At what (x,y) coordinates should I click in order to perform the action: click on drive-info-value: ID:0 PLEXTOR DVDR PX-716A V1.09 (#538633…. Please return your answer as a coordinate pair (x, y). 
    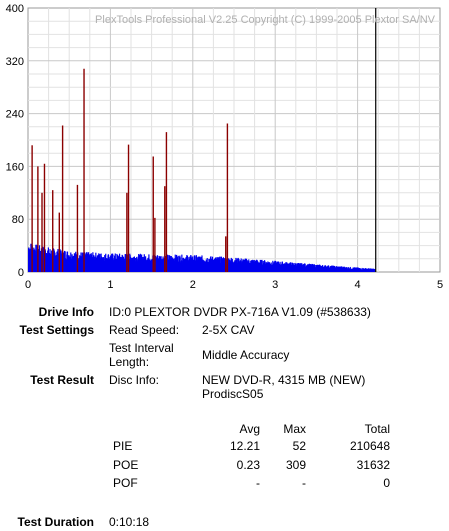
    Looking at the image, I should click on (240, 312).